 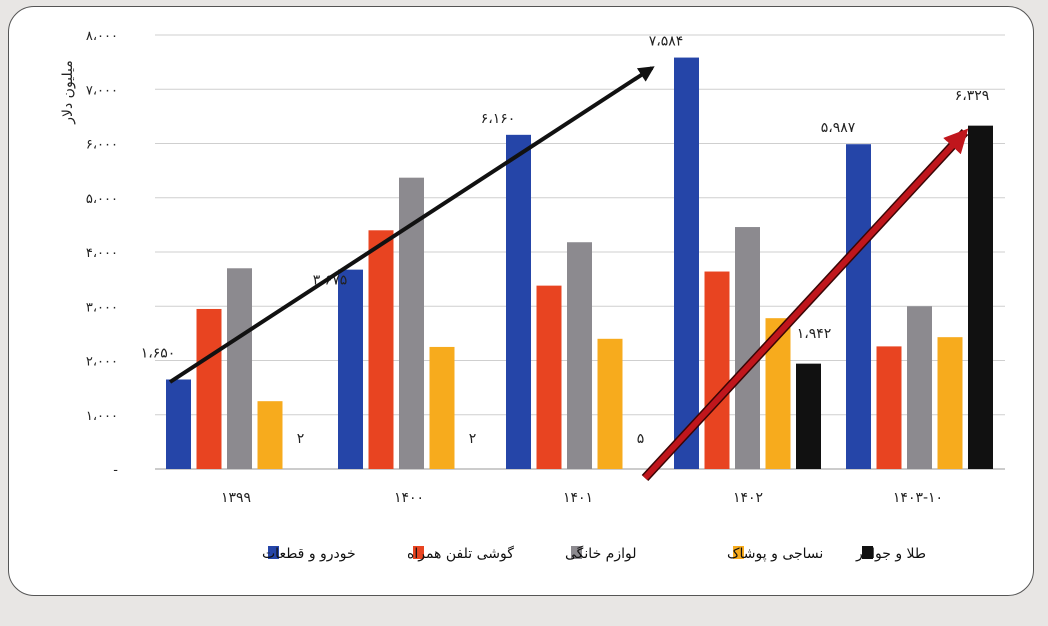 What do you see at coordinates (838, 128) in the screenshot?
I see `data-label: ۵،۹۸۷` at bounding box center [838, 128].